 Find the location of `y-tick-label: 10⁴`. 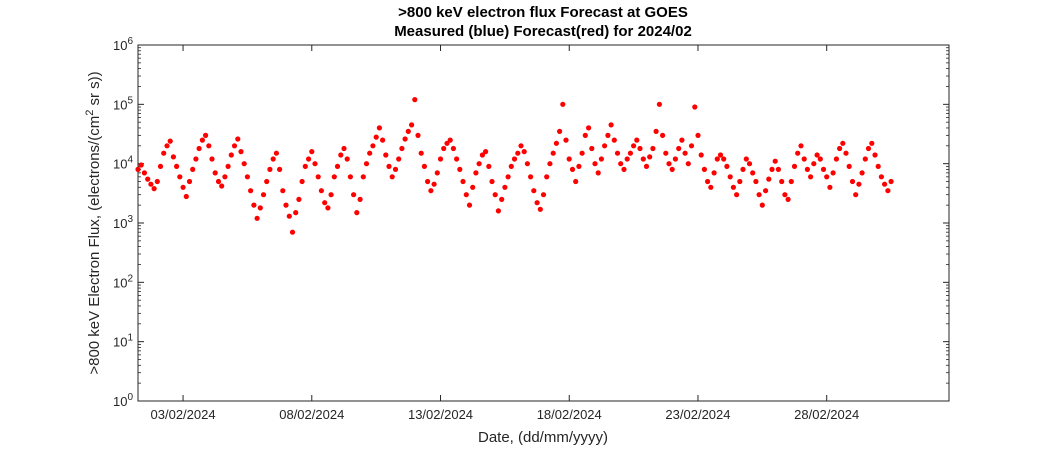

y-tick-label: 10⁴ is located at coordinates (123, 163).